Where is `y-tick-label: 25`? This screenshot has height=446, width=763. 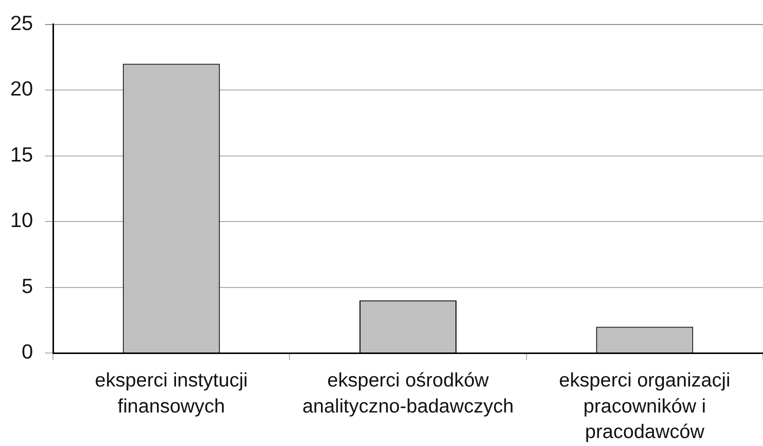 y-tick-label: 25 is located at coordinates (21, 23).